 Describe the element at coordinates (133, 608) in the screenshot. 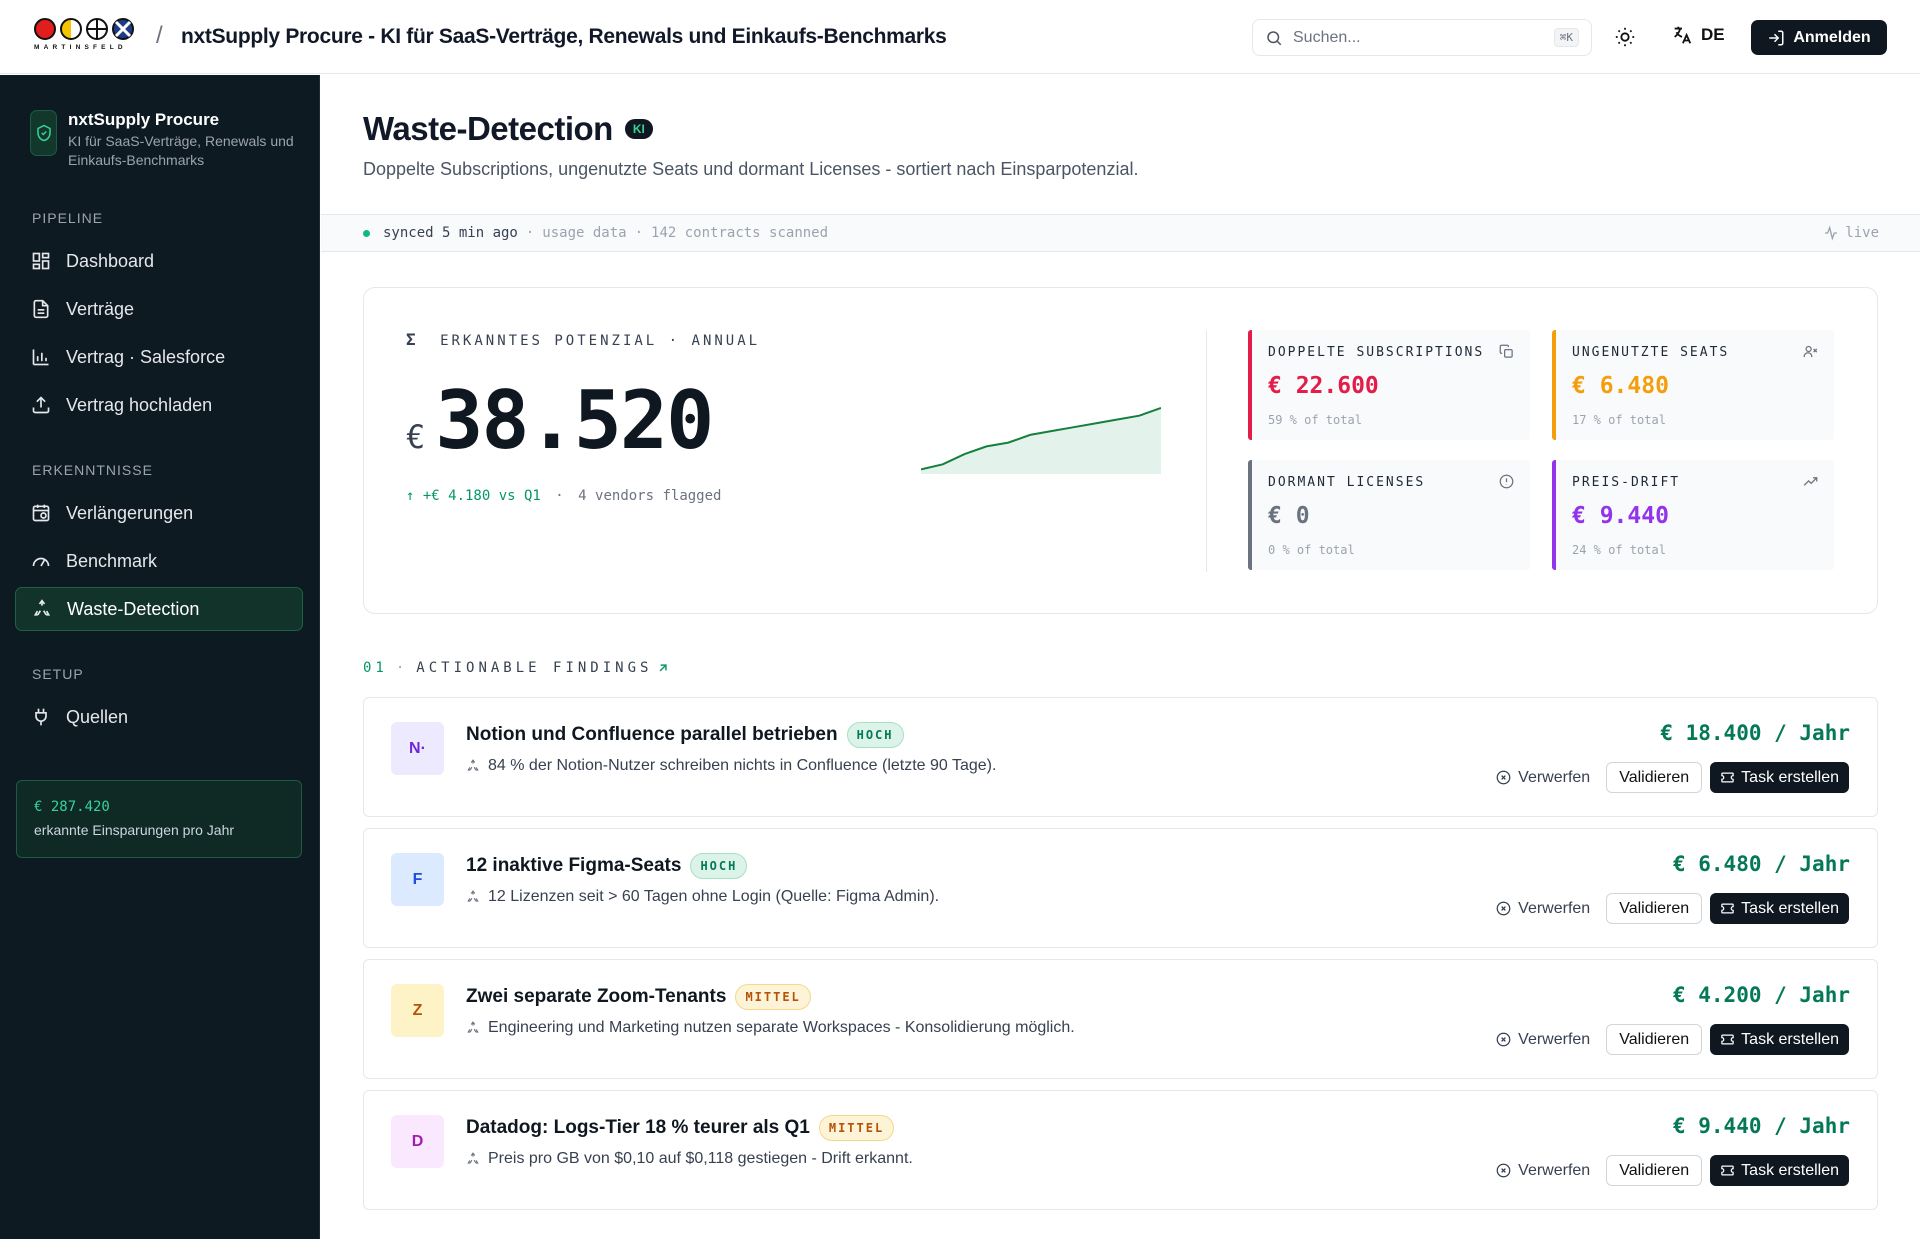

I see `sidebar-item-label: Waste-Detection` at that location.